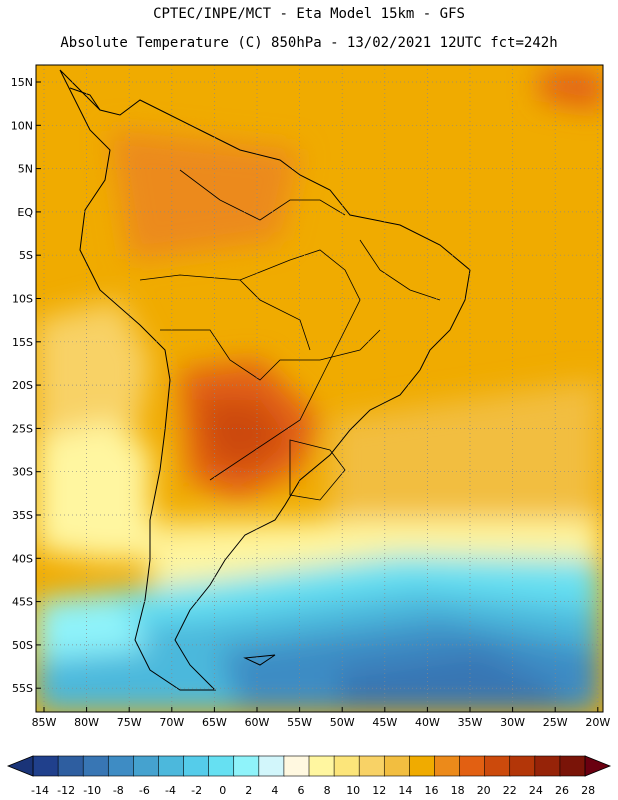  I want to click on lat-label: 45S, so click(22, 602).